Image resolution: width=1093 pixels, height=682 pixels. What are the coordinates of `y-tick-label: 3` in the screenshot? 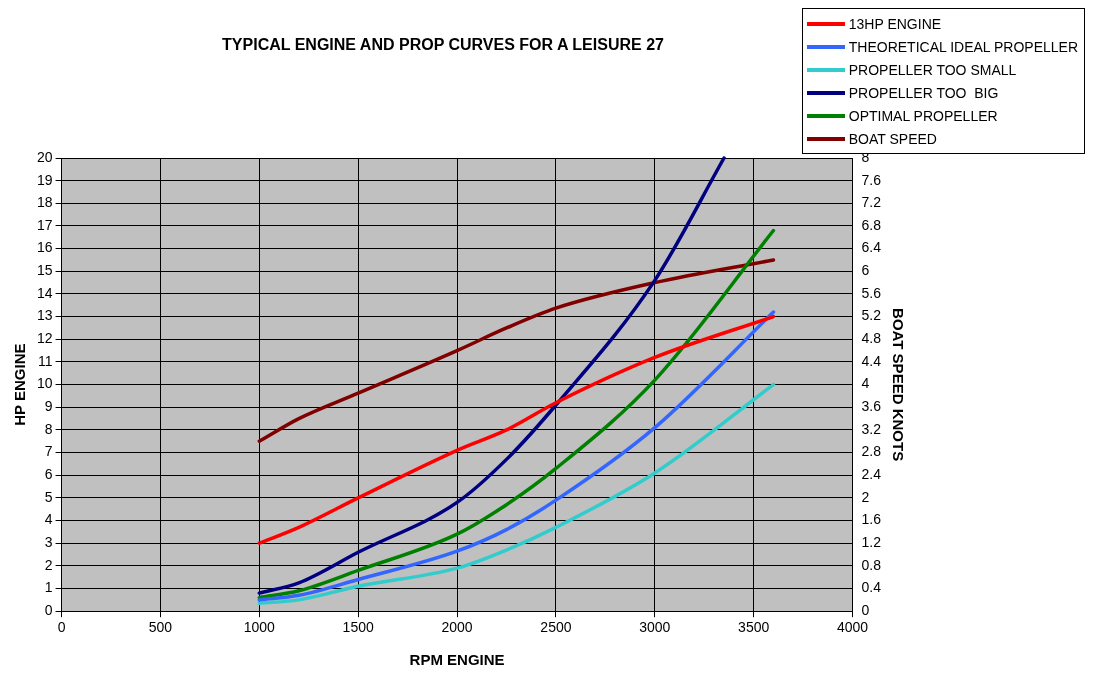 It's located at (48, 542).